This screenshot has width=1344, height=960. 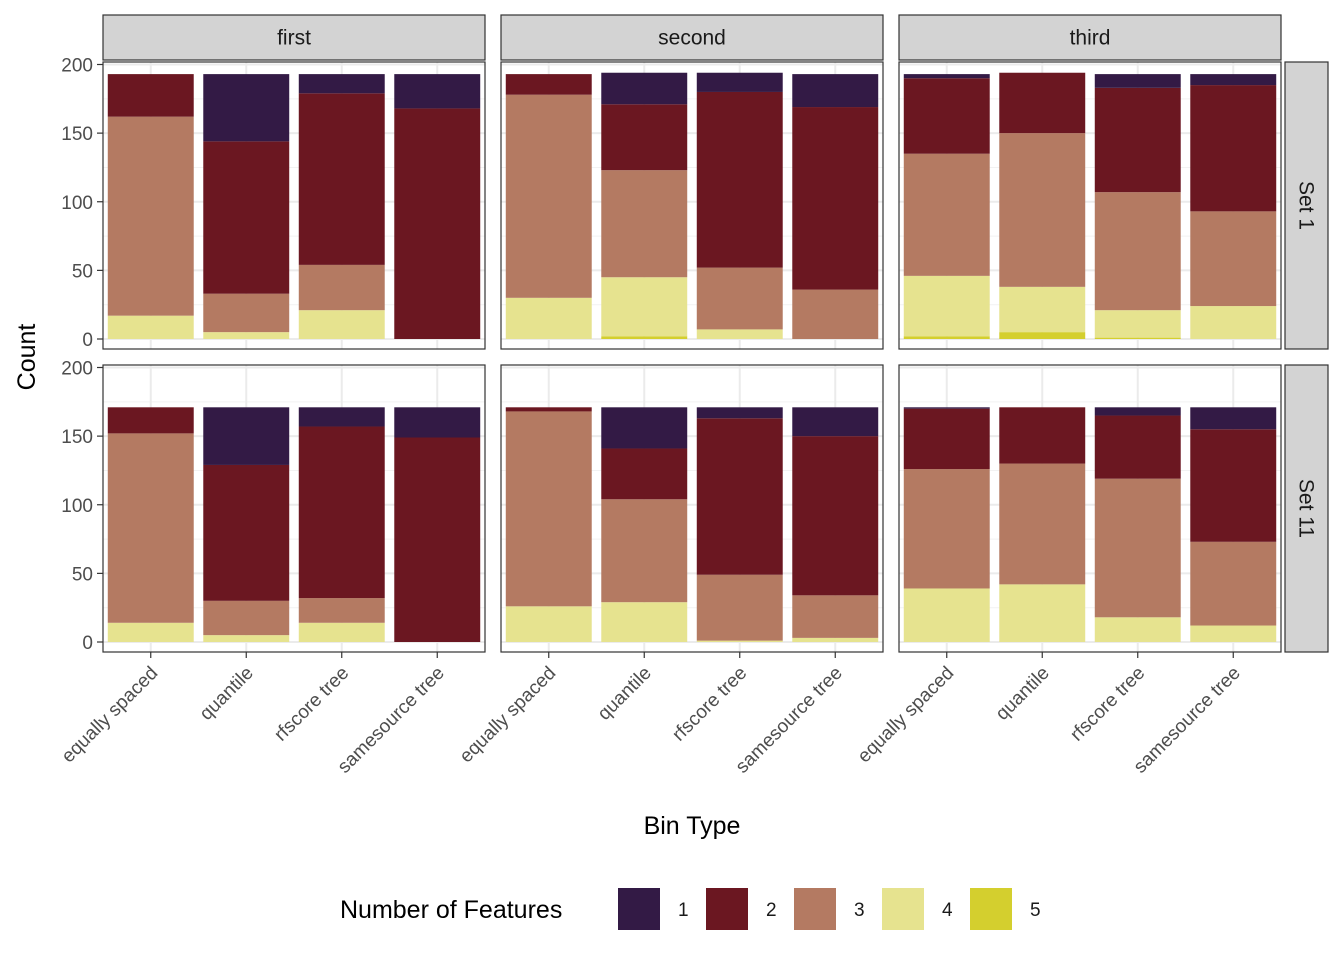 I want to click on y-tick-label: 200, so click(x=77, y=369).